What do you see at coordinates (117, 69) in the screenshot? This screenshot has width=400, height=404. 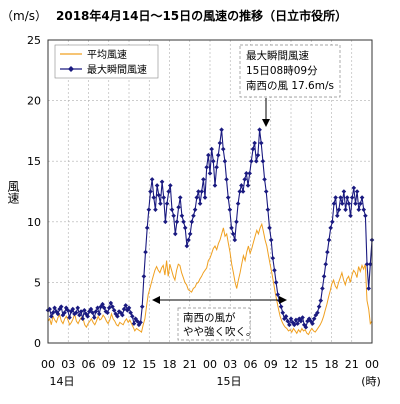 I see `legend-label: 最大瞬間風速` at bounding box center [117, 69].